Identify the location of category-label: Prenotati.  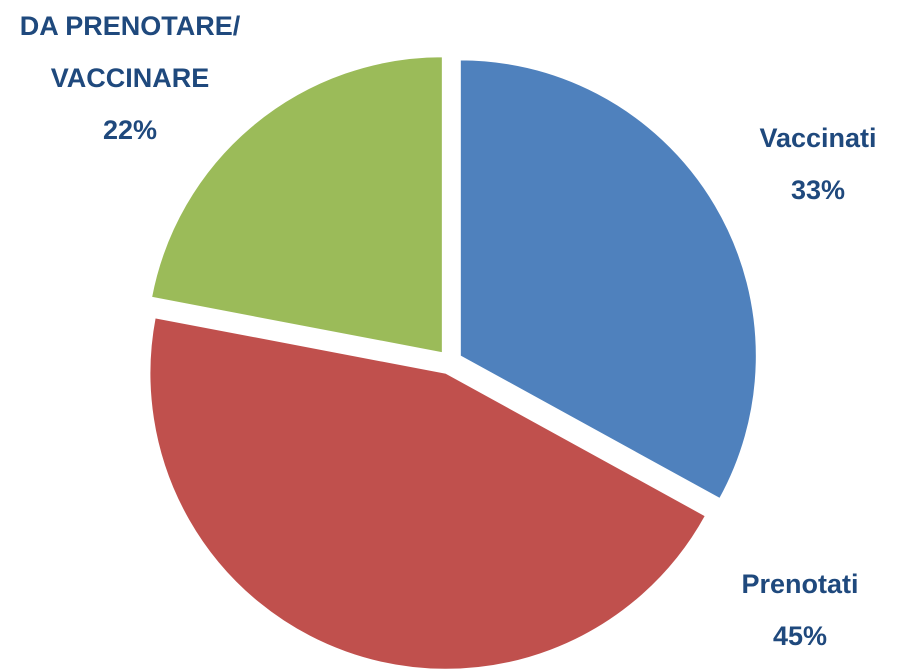
(800, 584).